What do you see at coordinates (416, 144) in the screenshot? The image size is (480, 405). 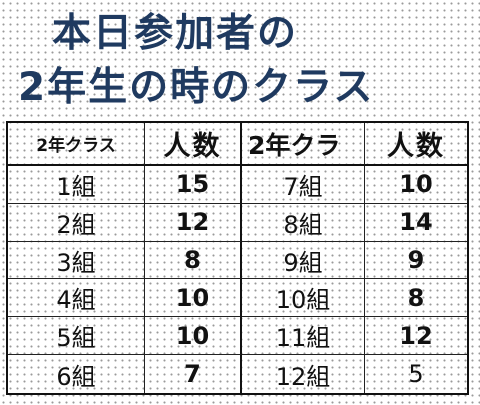 I see `header-count-b: 人数` at bounding box center [416, 144].